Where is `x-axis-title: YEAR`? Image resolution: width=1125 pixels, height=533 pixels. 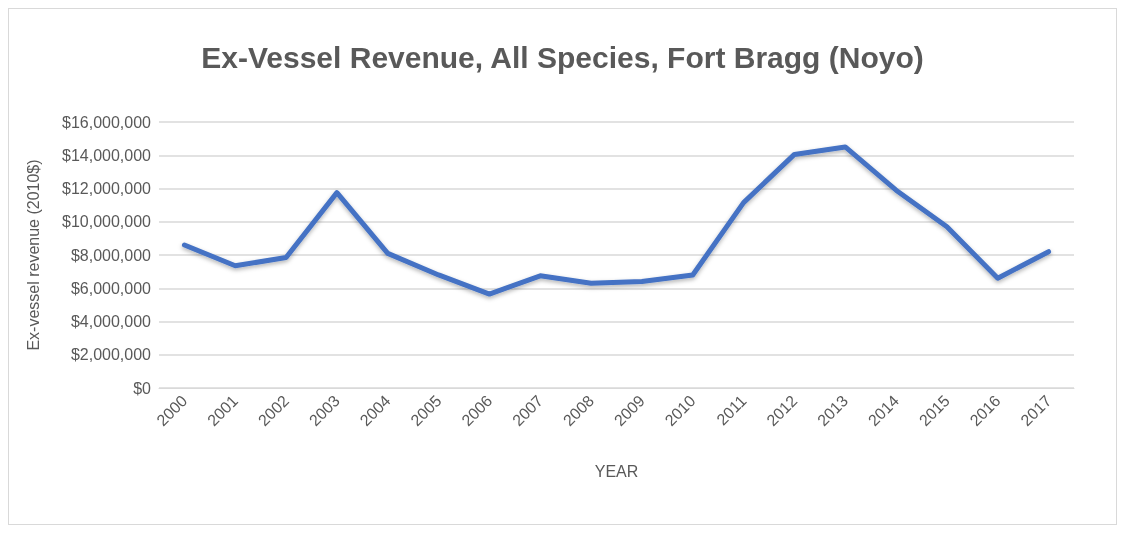
x-axis-title: YEAR is located at coordinates (616, 471).